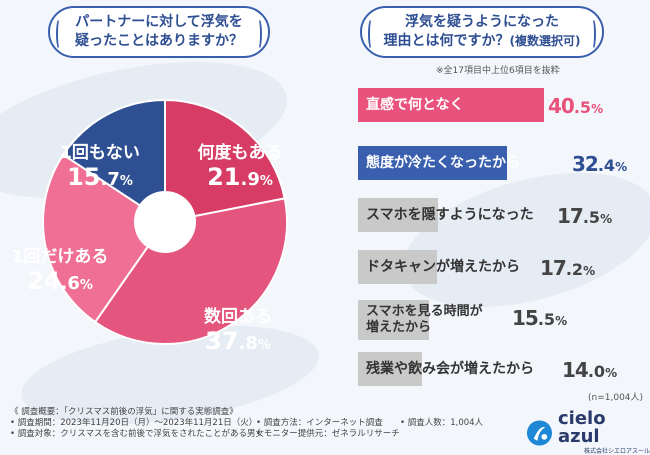 The image size is (650, 455). What do you see at coordinates (240, 152) in the screenshot?
I see `donut-label-1: 何度もある` at bounding box center [240, 152].